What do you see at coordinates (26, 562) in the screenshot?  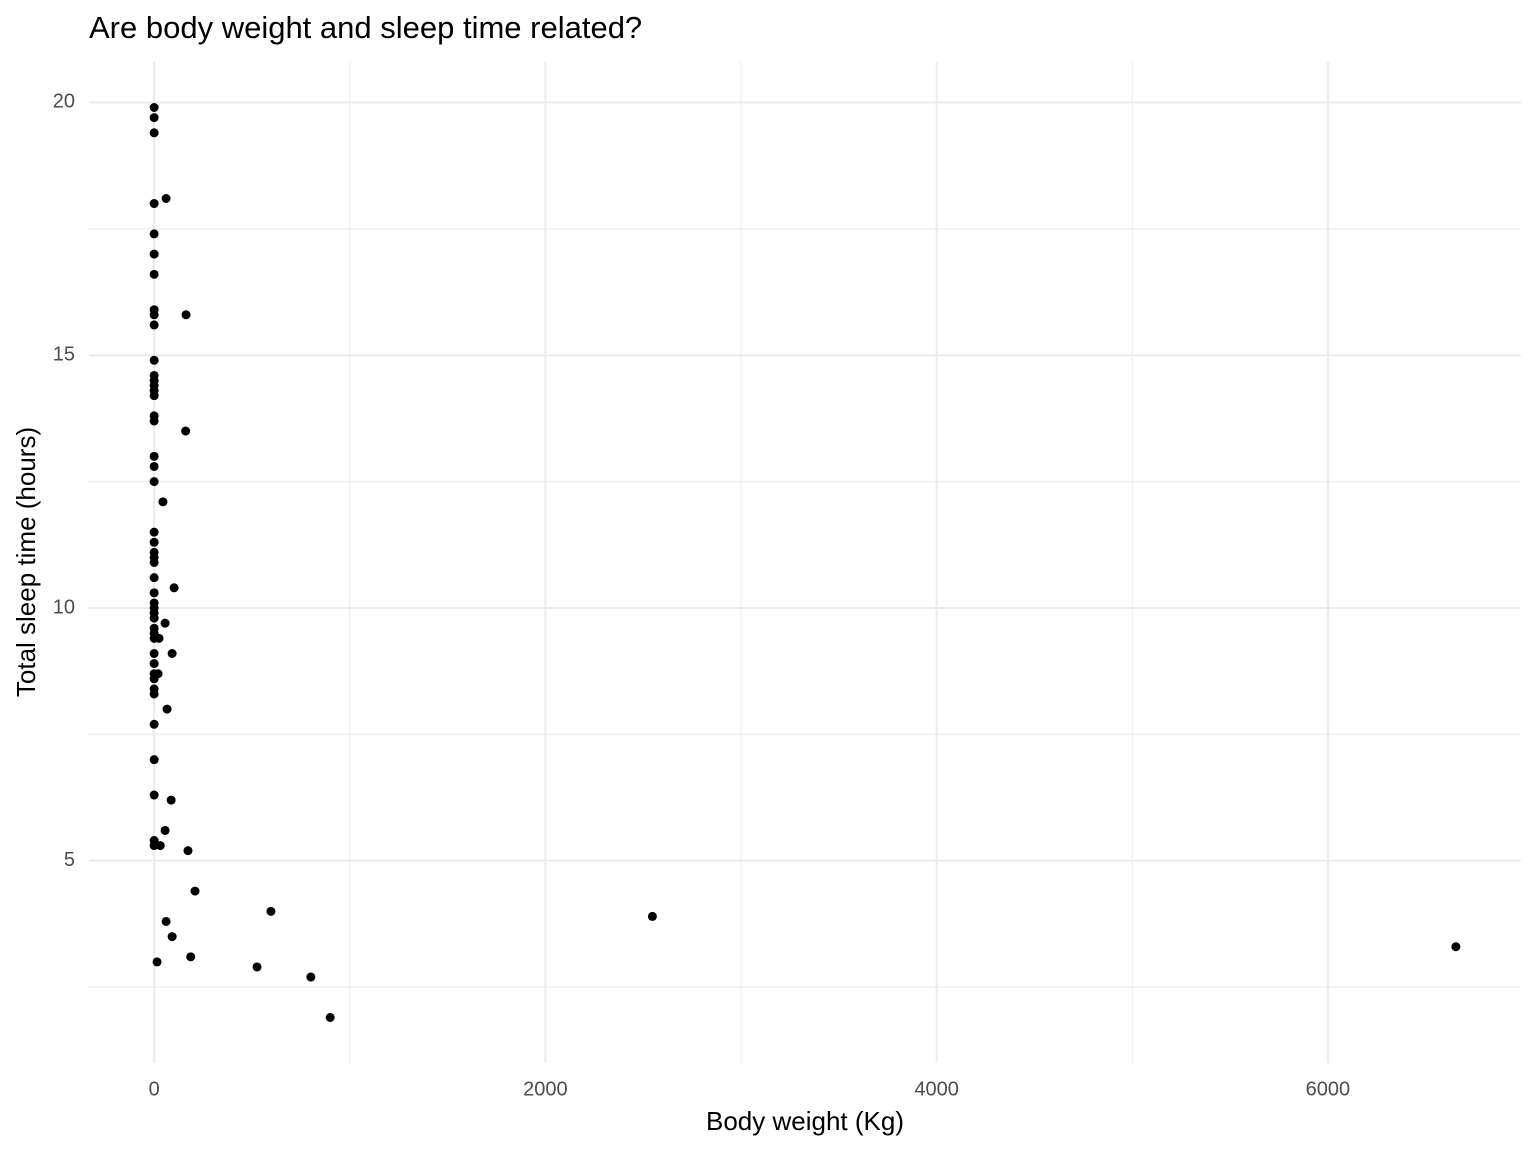 I see `y-axis-title: Total sleep time (hours)` at bounding box center [26, 562].